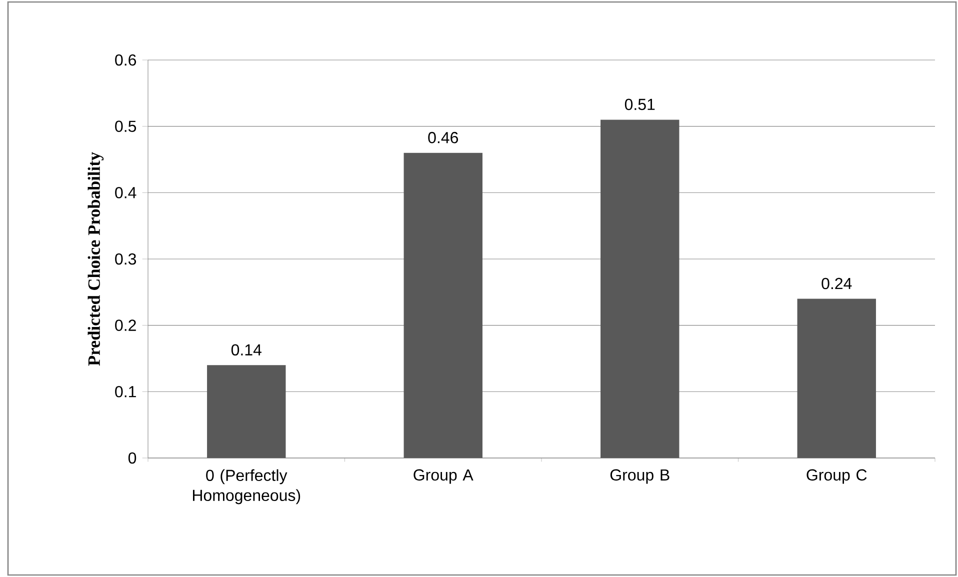 The height and width of the screenshot is (577, 958). Describe the element at coordinates (443, 138) in the screenshot. I see `data-label: 0.46` at that location.